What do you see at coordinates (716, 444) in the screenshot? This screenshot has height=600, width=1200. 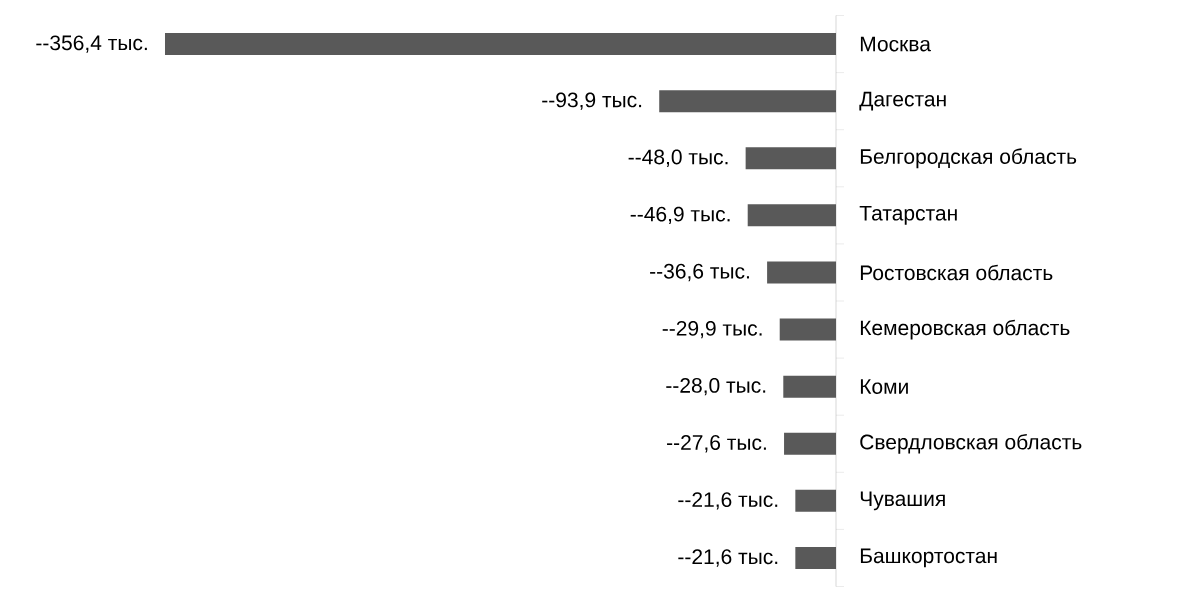 I see `data-label: --27,6 тыс.` at bounding box center [716, 444].